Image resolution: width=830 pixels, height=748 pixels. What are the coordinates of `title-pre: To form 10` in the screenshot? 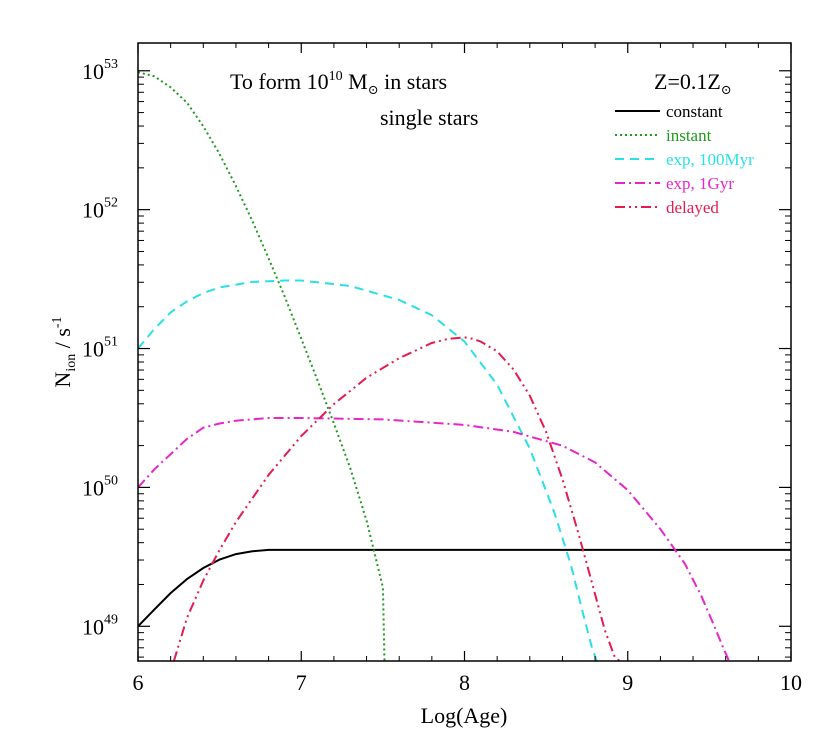 It's located at (279, 81).